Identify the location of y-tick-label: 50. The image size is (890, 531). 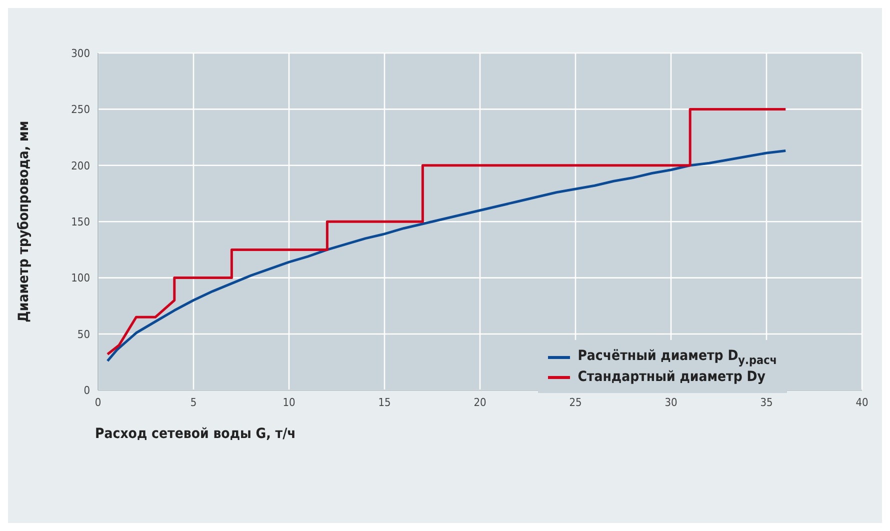
(83, 334).